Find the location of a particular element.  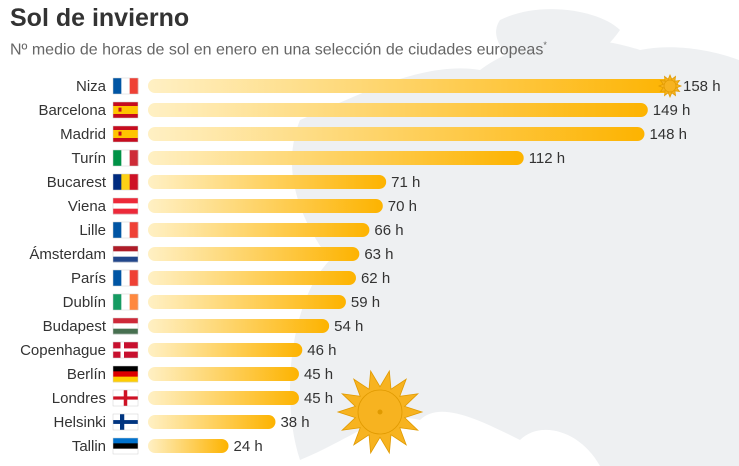

bar-row: Madrid 148 h is located at coordinates (373, 134).